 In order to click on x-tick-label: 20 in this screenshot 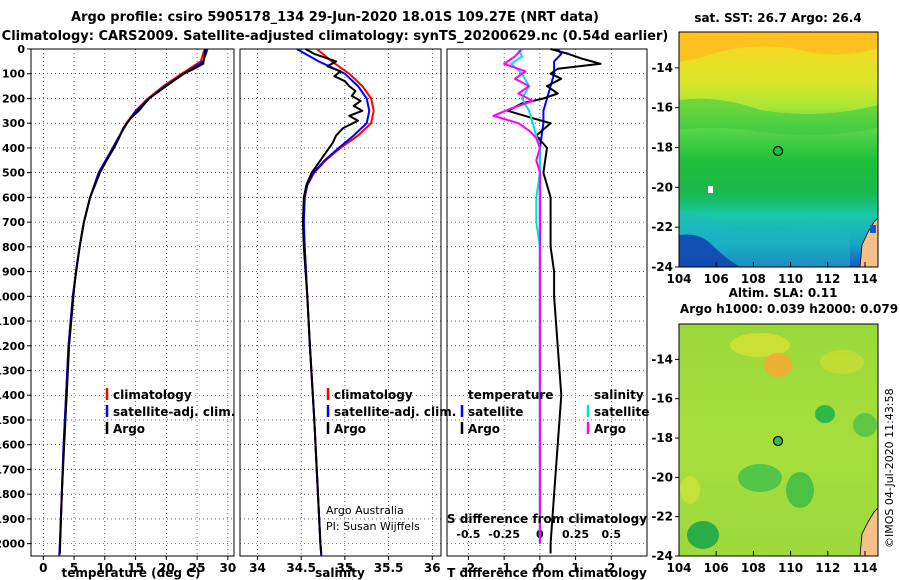, I will do `click(166, 568)`.